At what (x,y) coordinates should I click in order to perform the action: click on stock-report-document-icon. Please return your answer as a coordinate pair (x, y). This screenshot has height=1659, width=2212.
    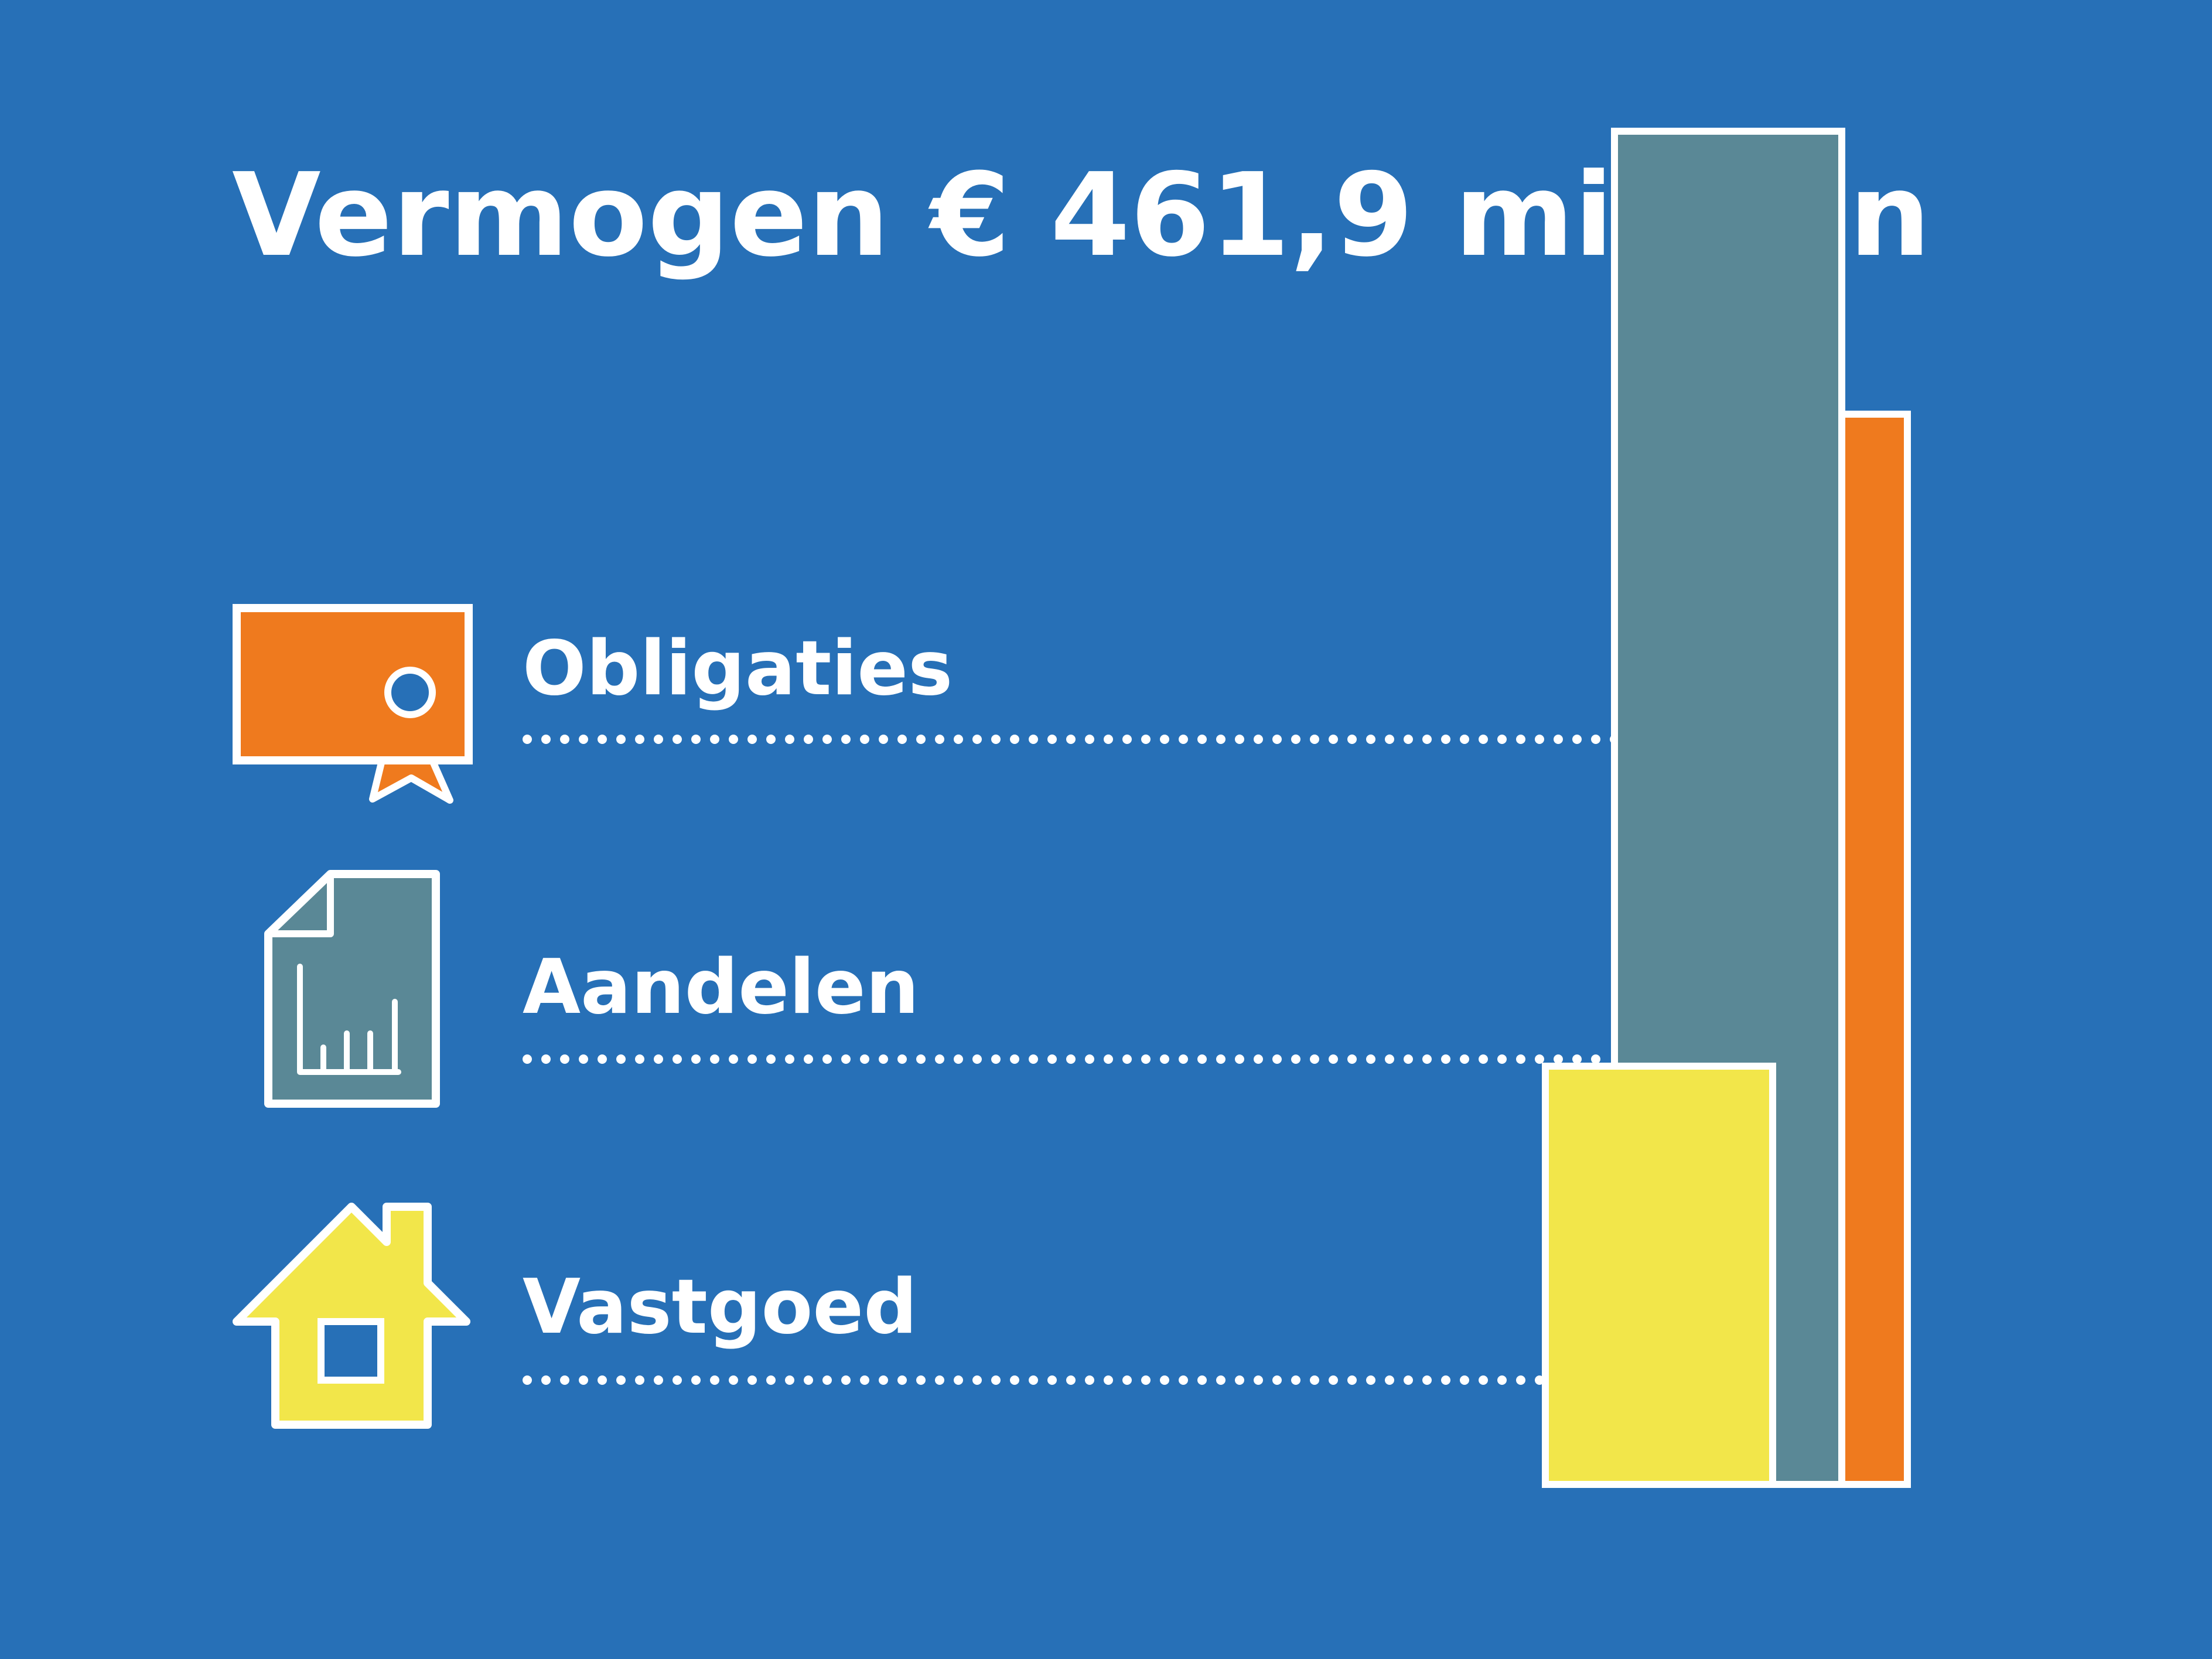
    Looking at the image, I should click on (352, 989).